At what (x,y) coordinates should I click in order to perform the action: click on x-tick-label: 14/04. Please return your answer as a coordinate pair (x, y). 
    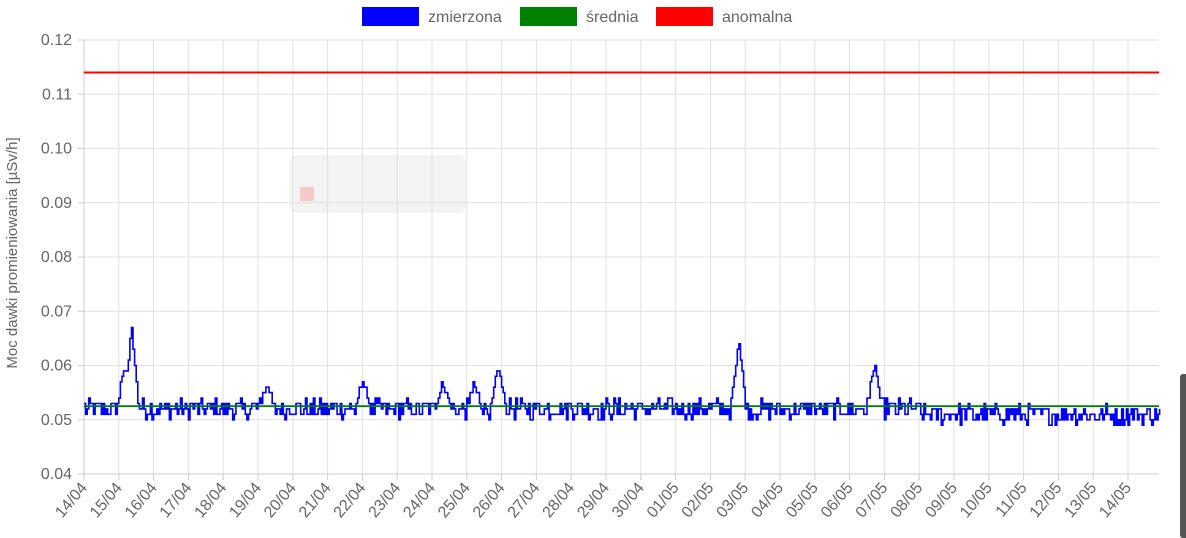
    Looking at the image, I should click on (71, 501).